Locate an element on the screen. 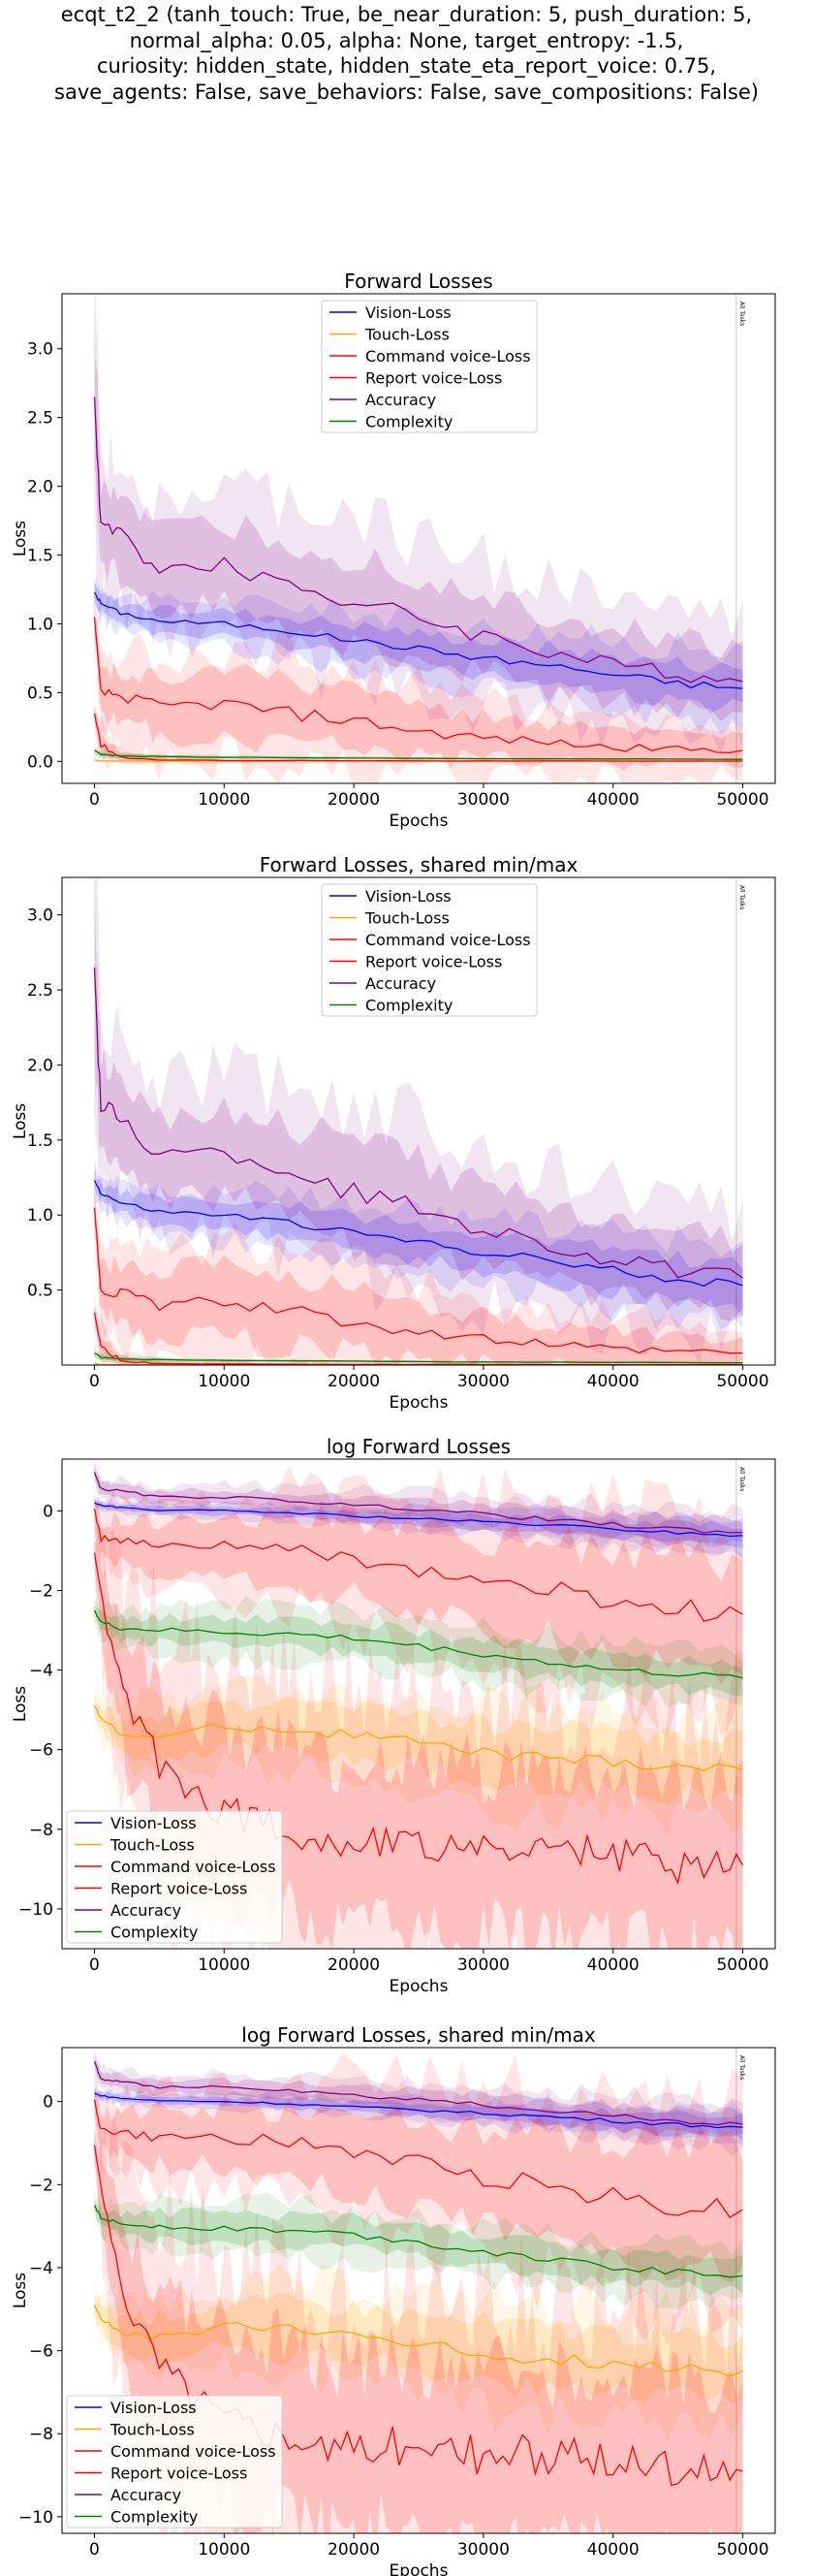  chart-title: Forward Losses is located at coordinates (418, 281).